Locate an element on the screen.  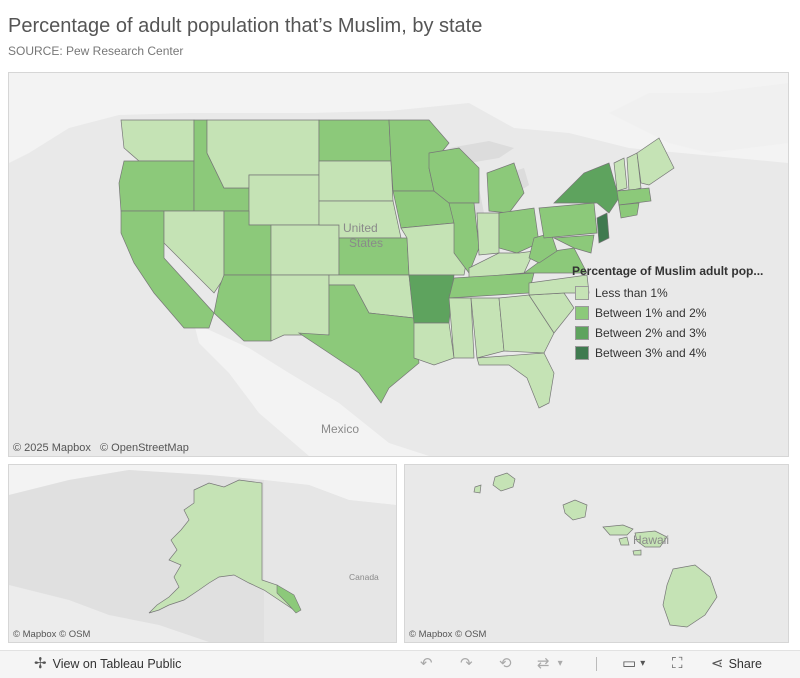
state-colorado is located at coordinates (305, 250).